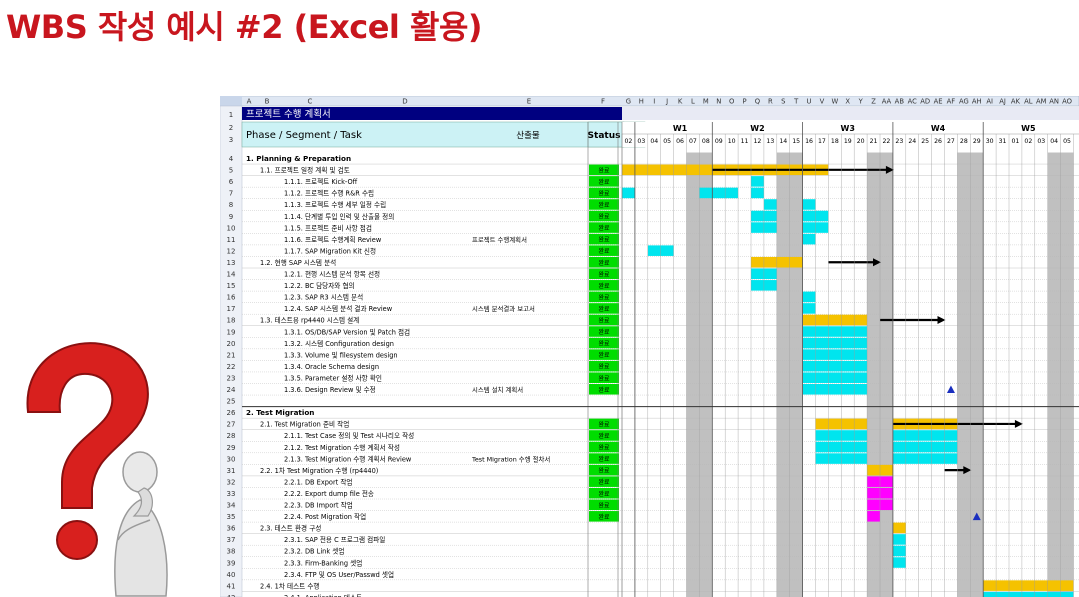  Describe the element at coordinates (848, 128) in the screenshot. I see `week-label: W3` at that location.